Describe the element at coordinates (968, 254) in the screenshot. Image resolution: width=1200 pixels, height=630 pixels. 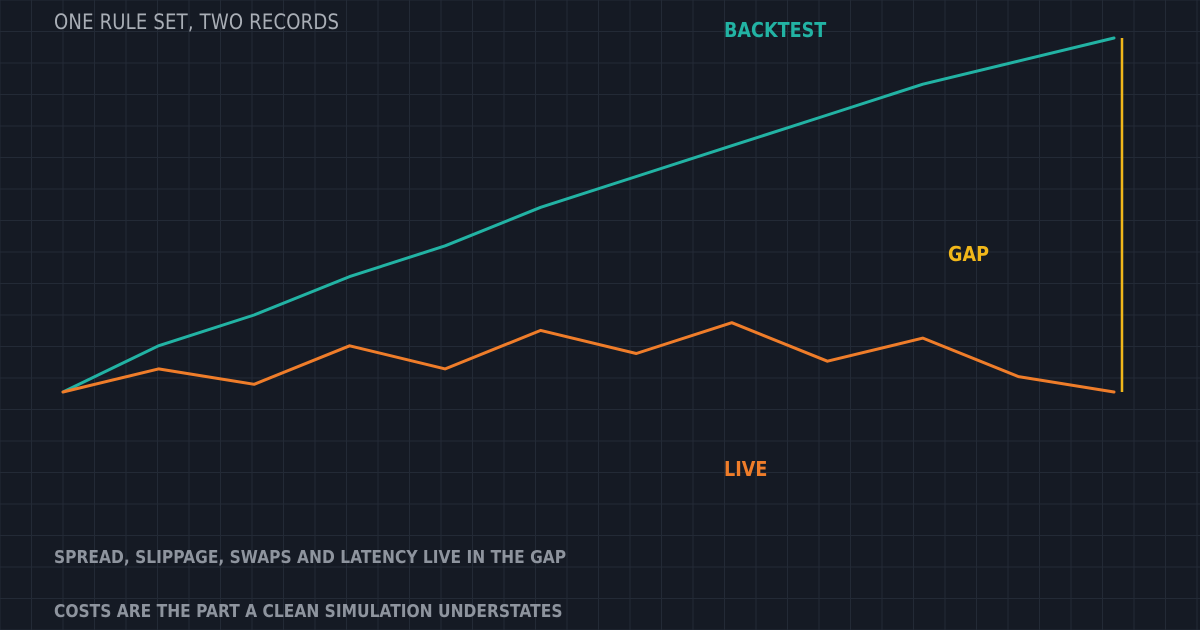
I see `gap-label: GAP` at that location.